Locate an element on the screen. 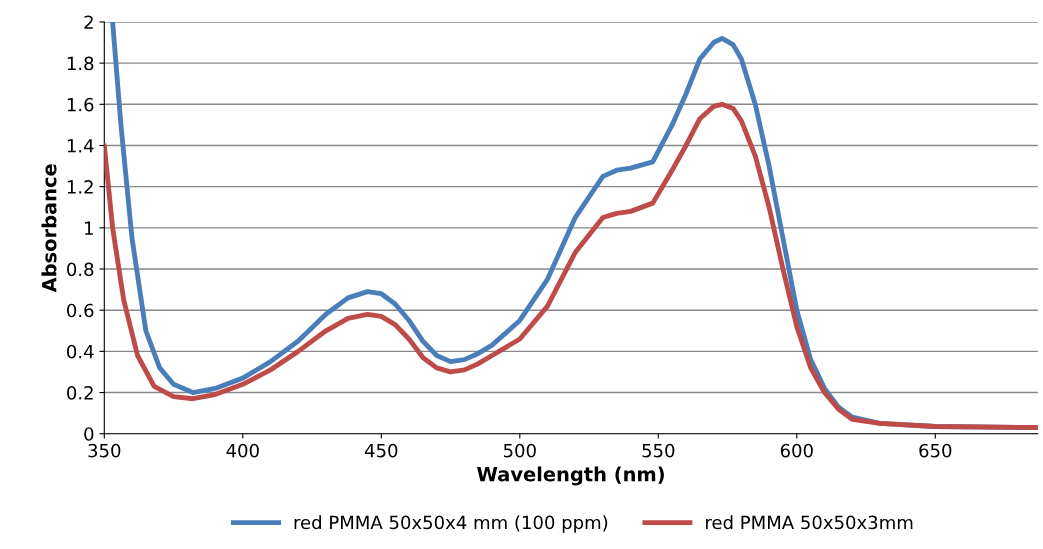 This screenshot has height=549, width=1043. y-tick-label: 1.4 is located at coordinates (80, 146).